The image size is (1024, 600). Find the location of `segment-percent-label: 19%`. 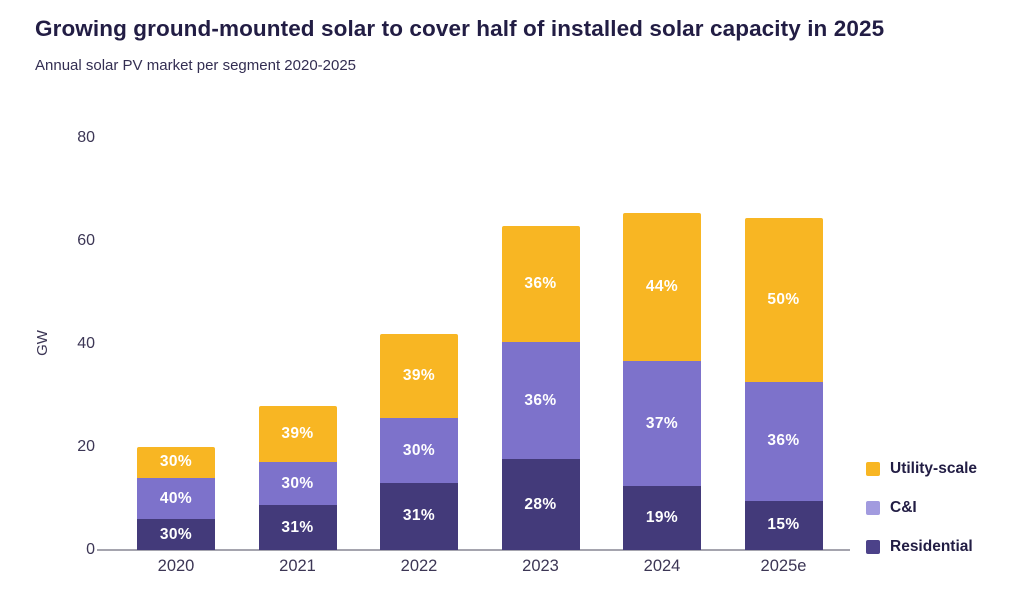

segment-percent-label: 19% is located at coordinates (662, 517).